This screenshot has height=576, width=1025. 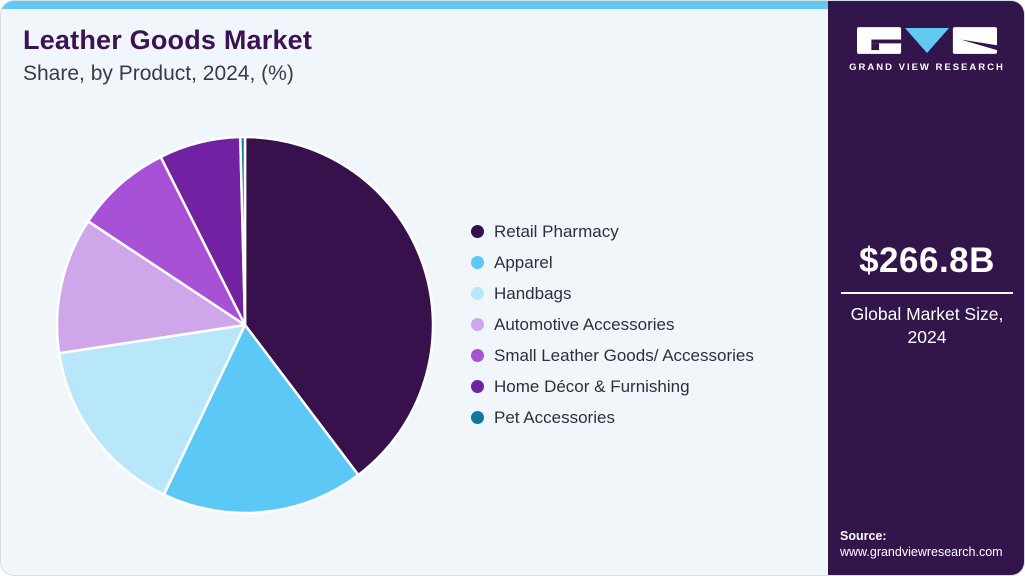 I want to click on page-subtitle: Share, by Product, 2024, (%), so click(x=158, y=73).